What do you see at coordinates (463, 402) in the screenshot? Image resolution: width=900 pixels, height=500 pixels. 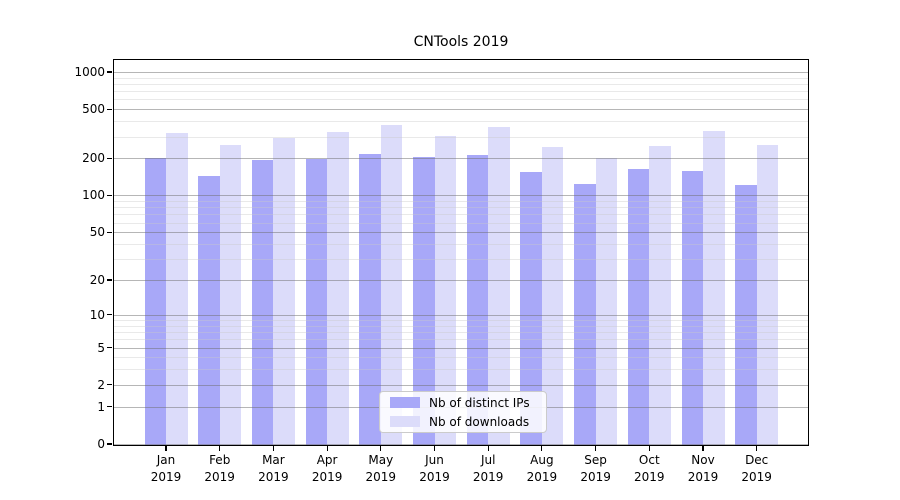 I see `legend-row: Nb of distinct IPs` at bounding box center [463, 402].